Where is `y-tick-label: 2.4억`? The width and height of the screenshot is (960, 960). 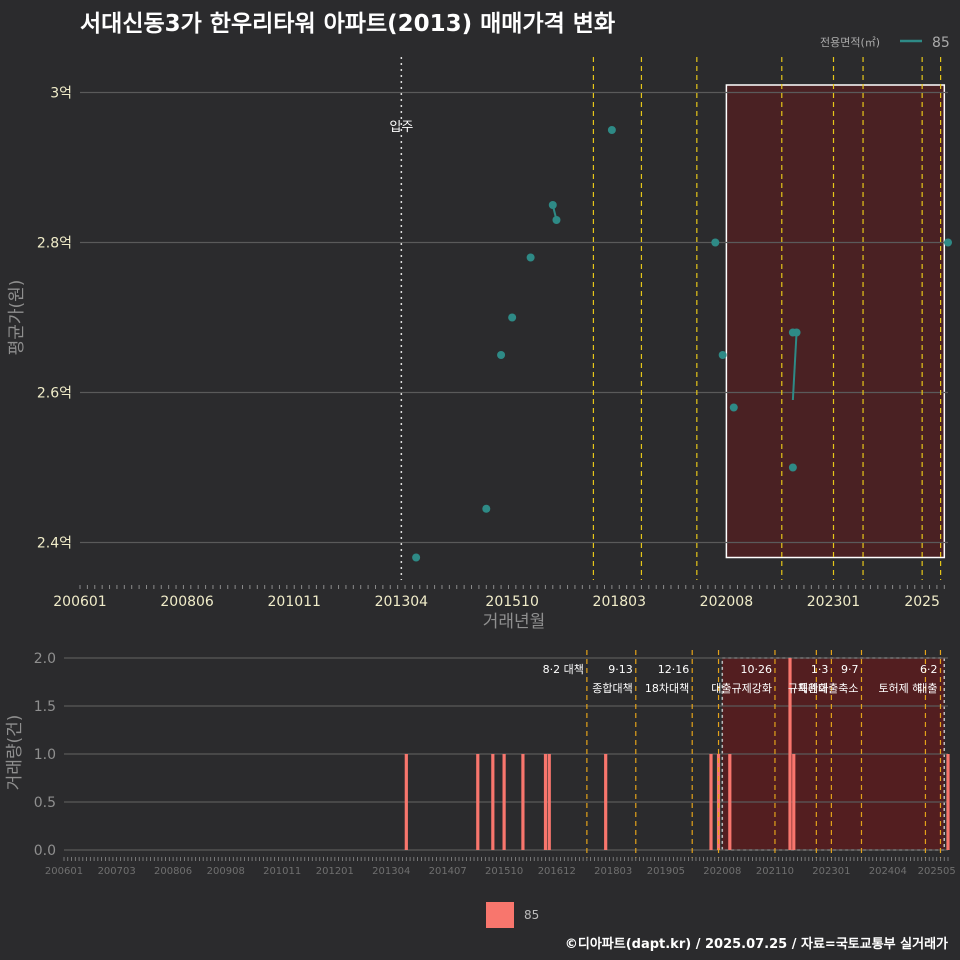
y-tick-label: 2.4억 is located at coordinates (54, 544).